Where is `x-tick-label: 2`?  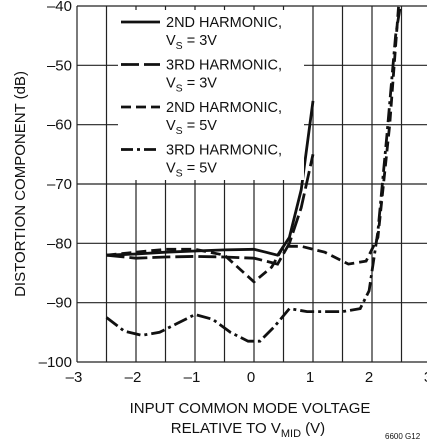 x-tick-label: 2 is located at coordinates (369, 377).